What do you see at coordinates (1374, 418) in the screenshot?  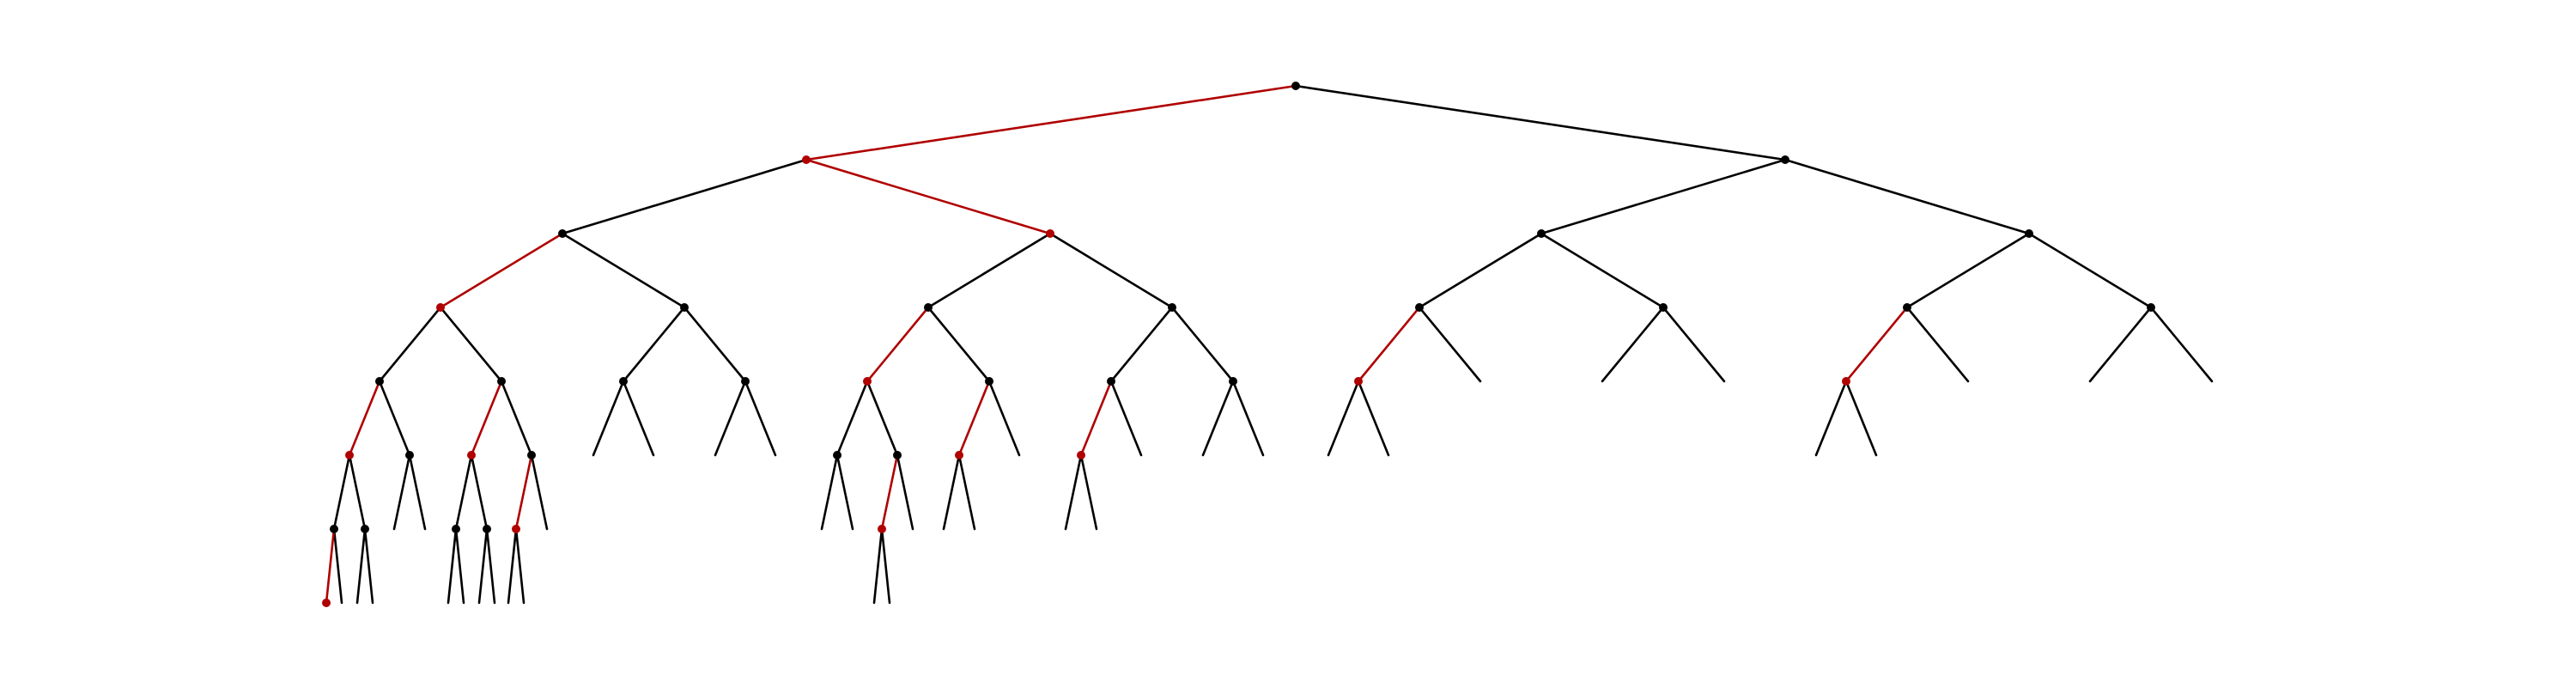 I see `edge-n1000-n10001` at bounding box center [1374, 418].